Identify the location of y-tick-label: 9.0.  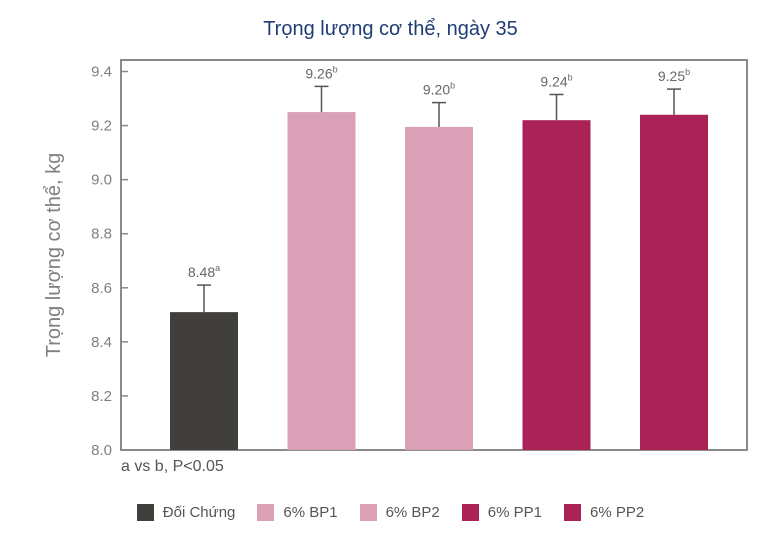
(101, 180).